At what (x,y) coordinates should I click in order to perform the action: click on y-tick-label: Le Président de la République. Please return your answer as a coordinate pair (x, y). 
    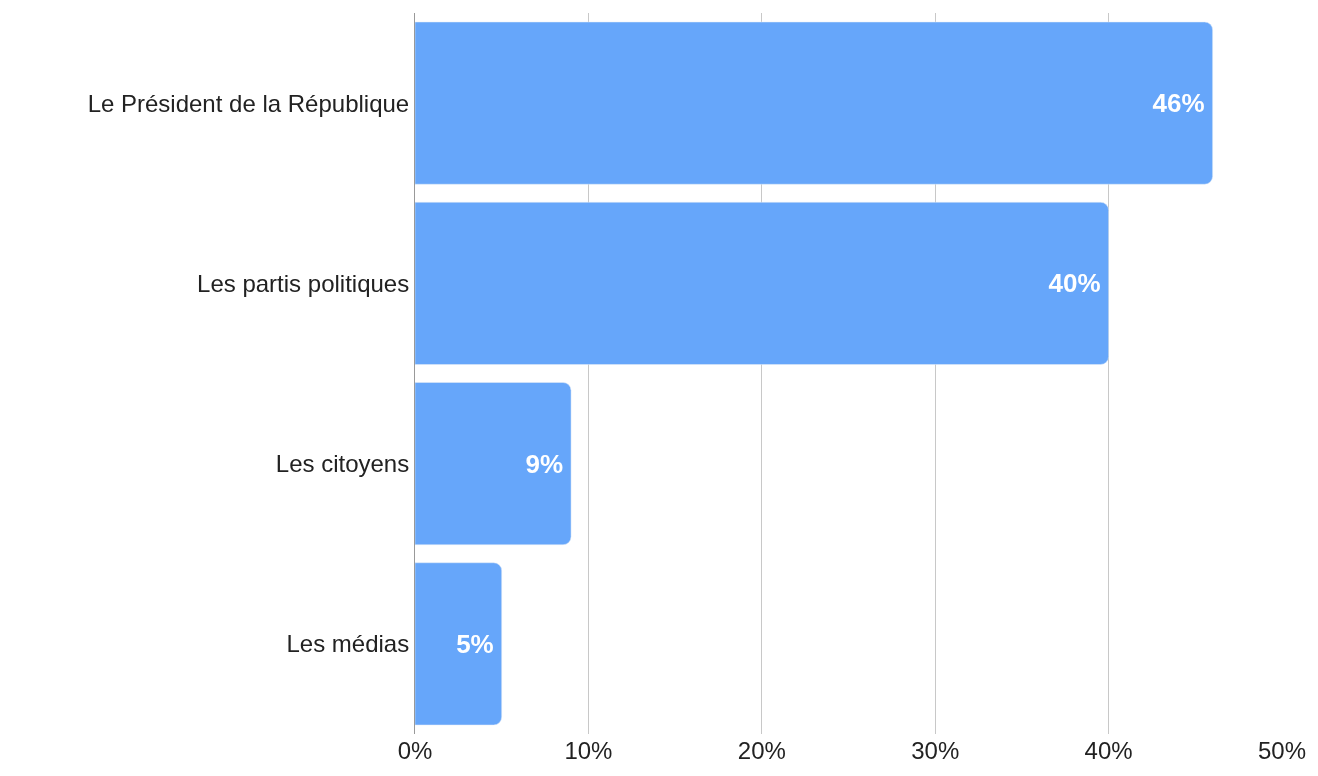
    Looking at the image, I should click on (248, 103).